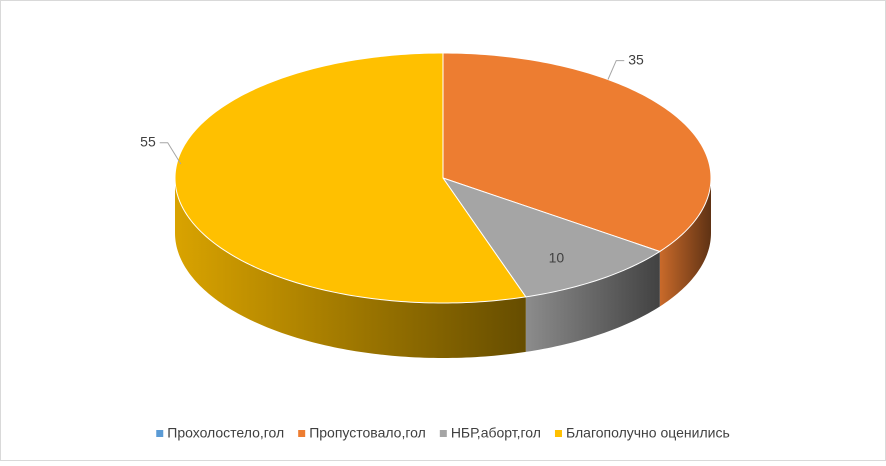 Image resolution: width=886 pixels, height=466 pixels. Describe the element at coordinates (496, 433) in the screenshot. I see `legend-label: НБР,аборт,гол` at that location.